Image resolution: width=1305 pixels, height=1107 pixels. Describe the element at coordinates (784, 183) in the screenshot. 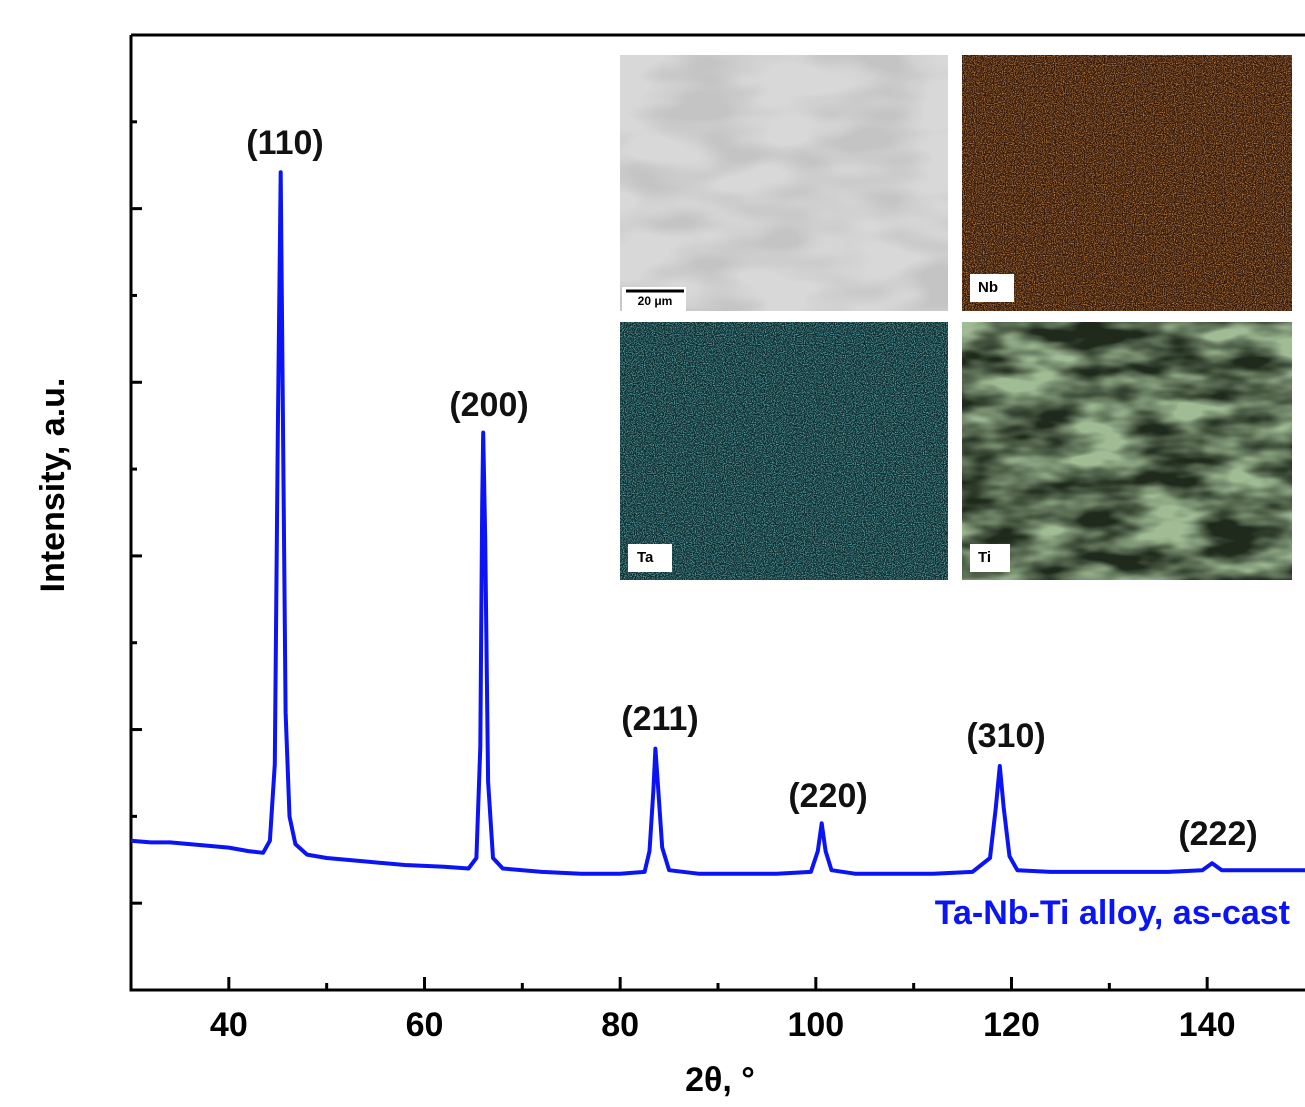

I see `sem-texture` at that location.